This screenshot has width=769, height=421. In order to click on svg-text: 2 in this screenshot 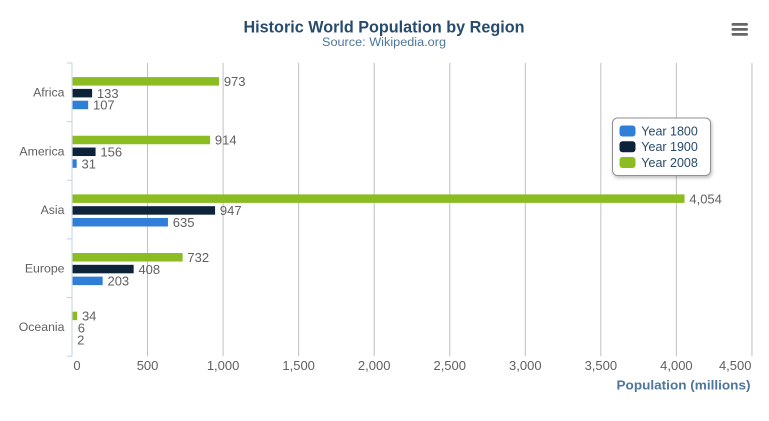, I will do `click(80, 339)`.